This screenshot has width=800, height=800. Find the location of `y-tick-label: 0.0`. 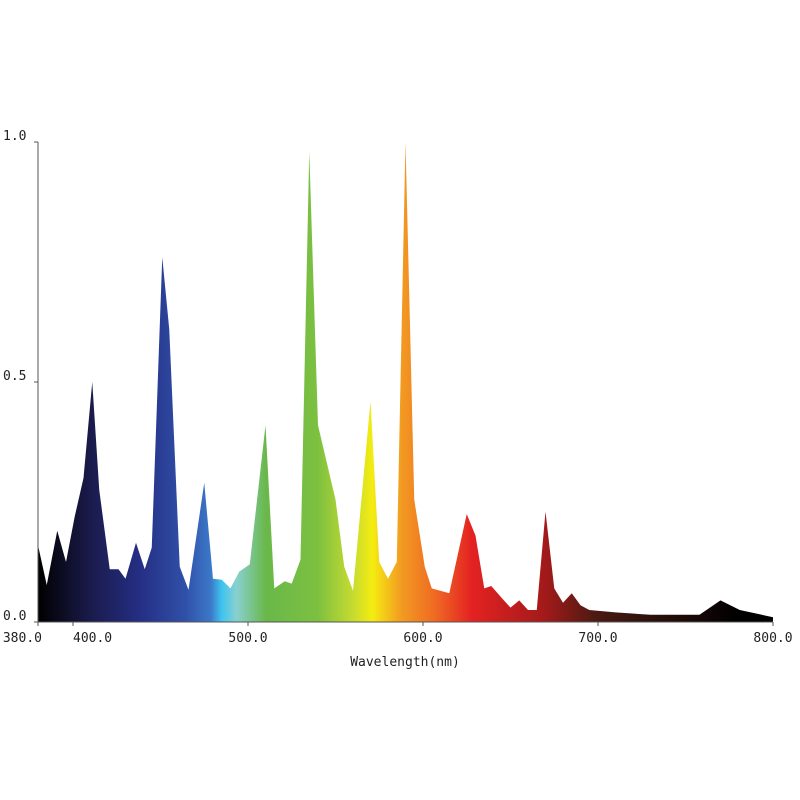

y-tick-label: 0.0 is located at coordinates (14, 616).